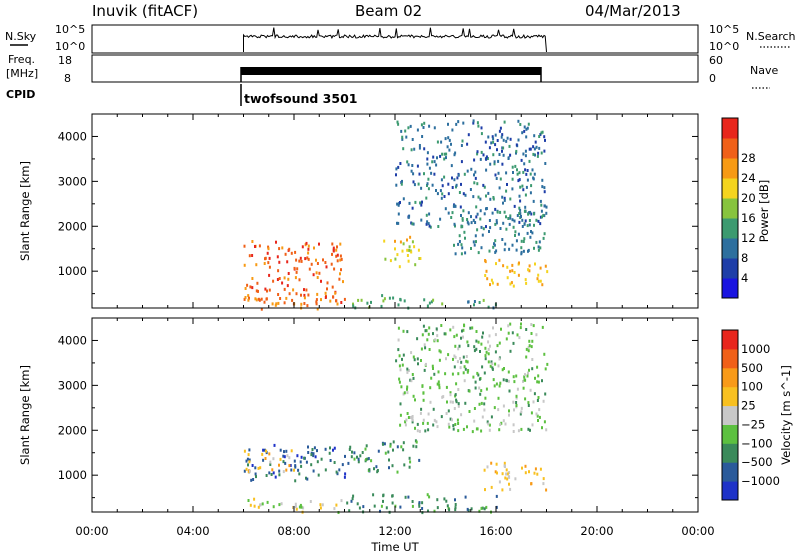 The height and width of the screenshot is (558, 800). I want to click on noise-left-label: N.Sky, so click(21, 36).